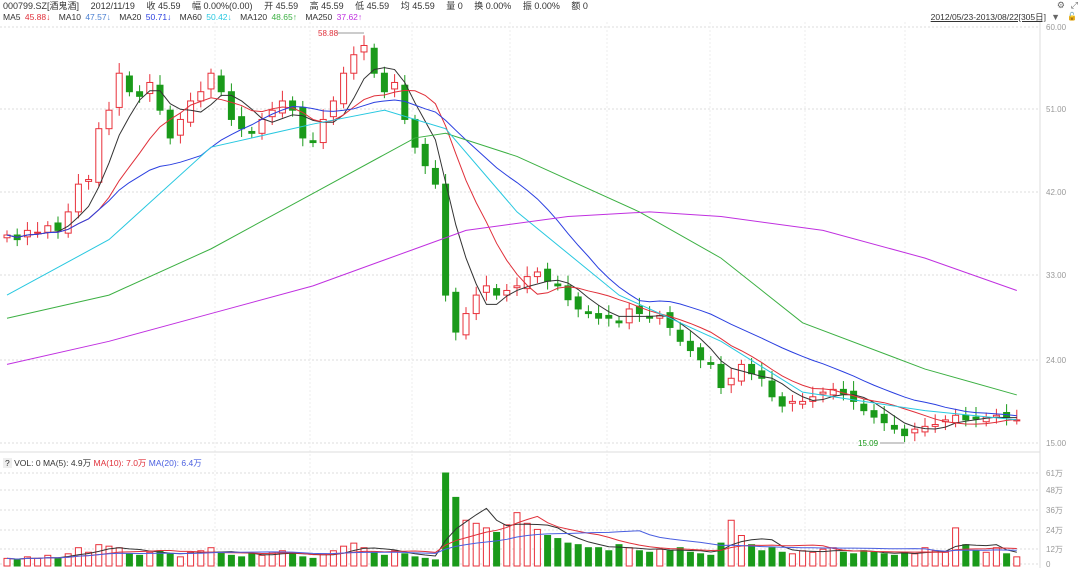  Describe the element at coordinates (988, 17) in the screenshot. I see `date-range-selector: 2012/05/23-2013/08/22[305日]` at that location.